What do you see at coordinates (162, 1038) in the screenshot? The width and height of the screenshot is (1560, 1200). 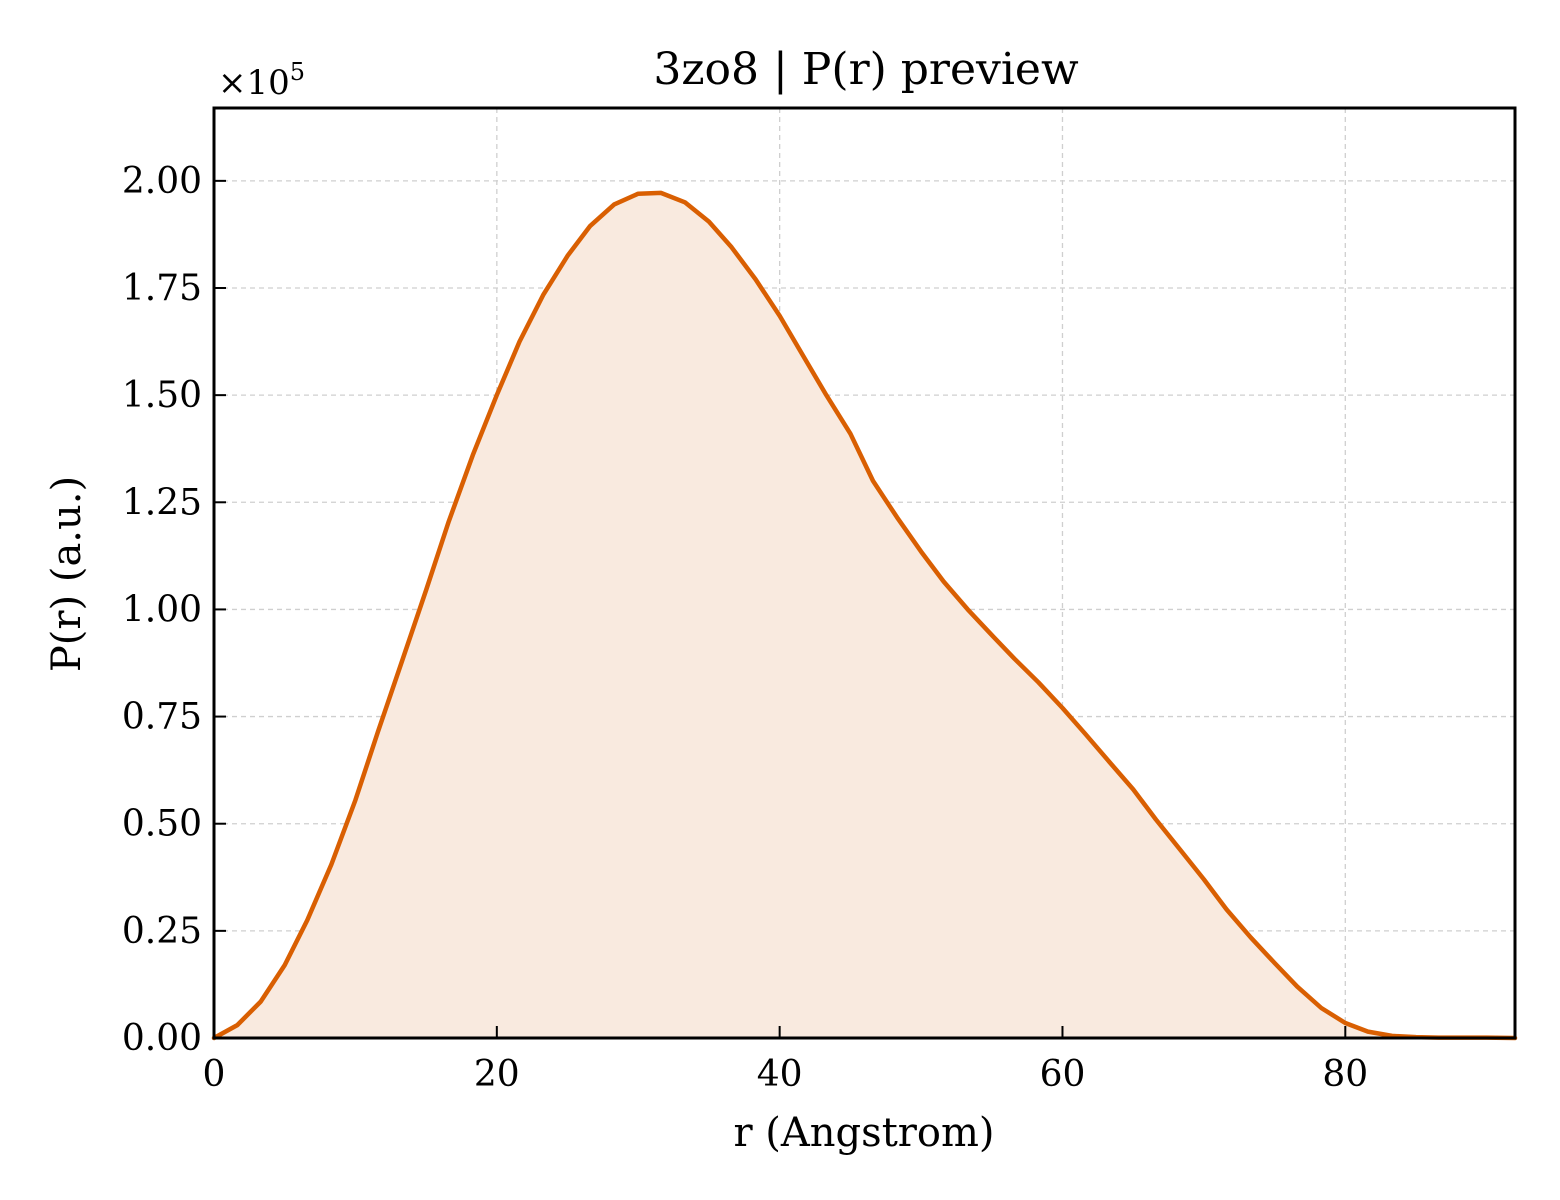 I see `y-tick-label: 0.00` at bounding box center [162, 1038].